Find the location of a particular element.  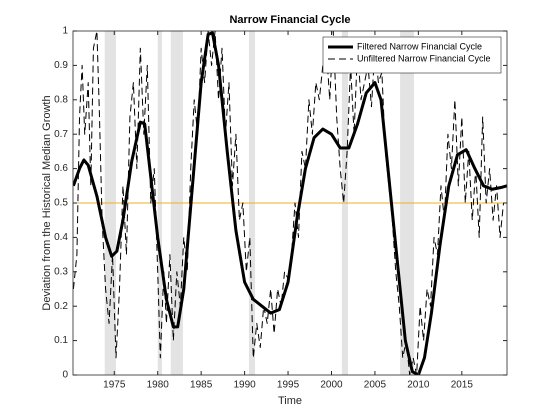

x-tick-label: 1985 is located at coordinates (201, 385).